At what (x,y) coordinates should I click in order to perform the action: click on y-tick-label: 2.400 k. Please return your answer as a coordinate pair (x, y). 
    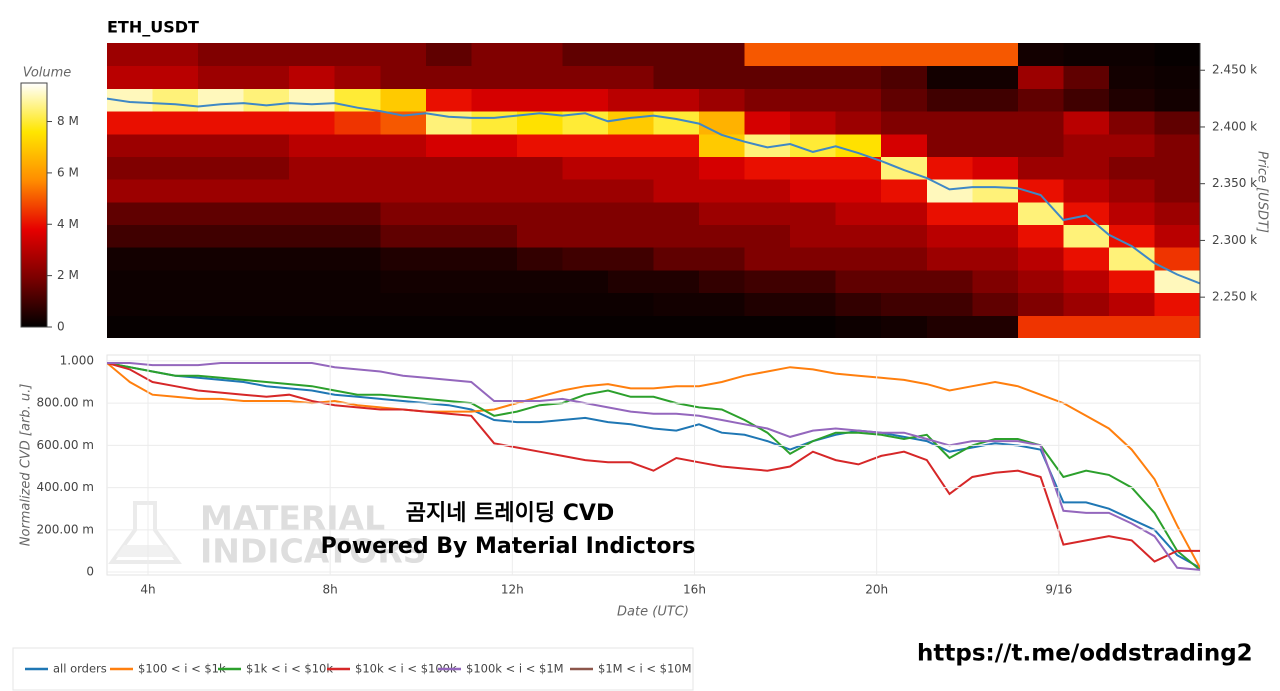
    Looking at the image, I should click on (1234, 126).